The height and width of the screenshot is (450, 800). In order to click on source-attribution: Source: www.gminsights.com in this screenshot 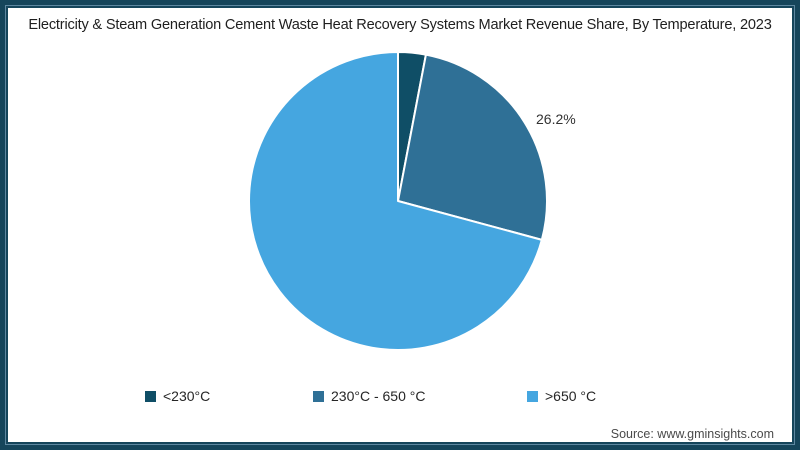, I will do `click(692, 434)`.